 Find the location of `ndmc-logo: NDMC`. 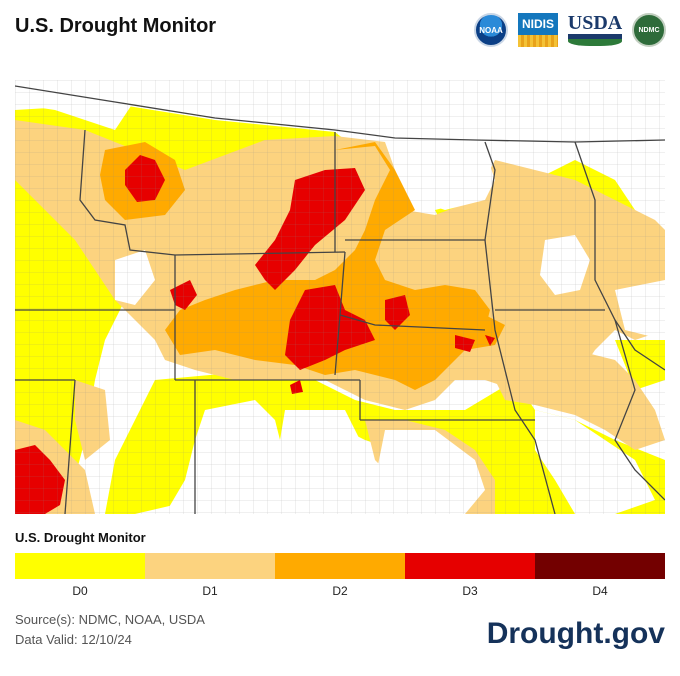

ndmc-logo: NDMC is located at coordinates (649, 30).